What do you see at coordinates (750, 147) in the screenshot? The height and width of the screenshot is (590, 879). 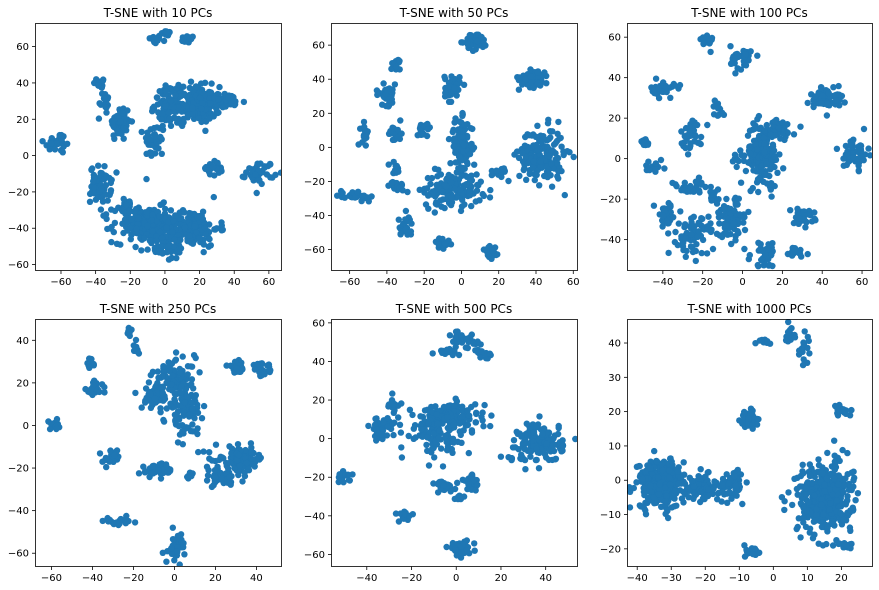 I see `axes-frame` at bounding box center [750, 147].